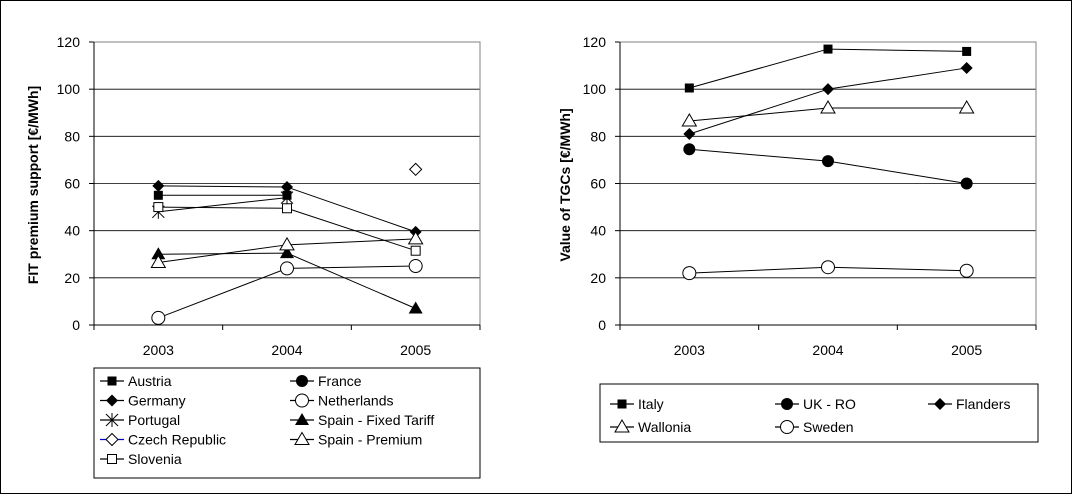 This screenshot has height=499, width=1072. I want to click on legend-label: Spain - Premium, so click(370, 440).